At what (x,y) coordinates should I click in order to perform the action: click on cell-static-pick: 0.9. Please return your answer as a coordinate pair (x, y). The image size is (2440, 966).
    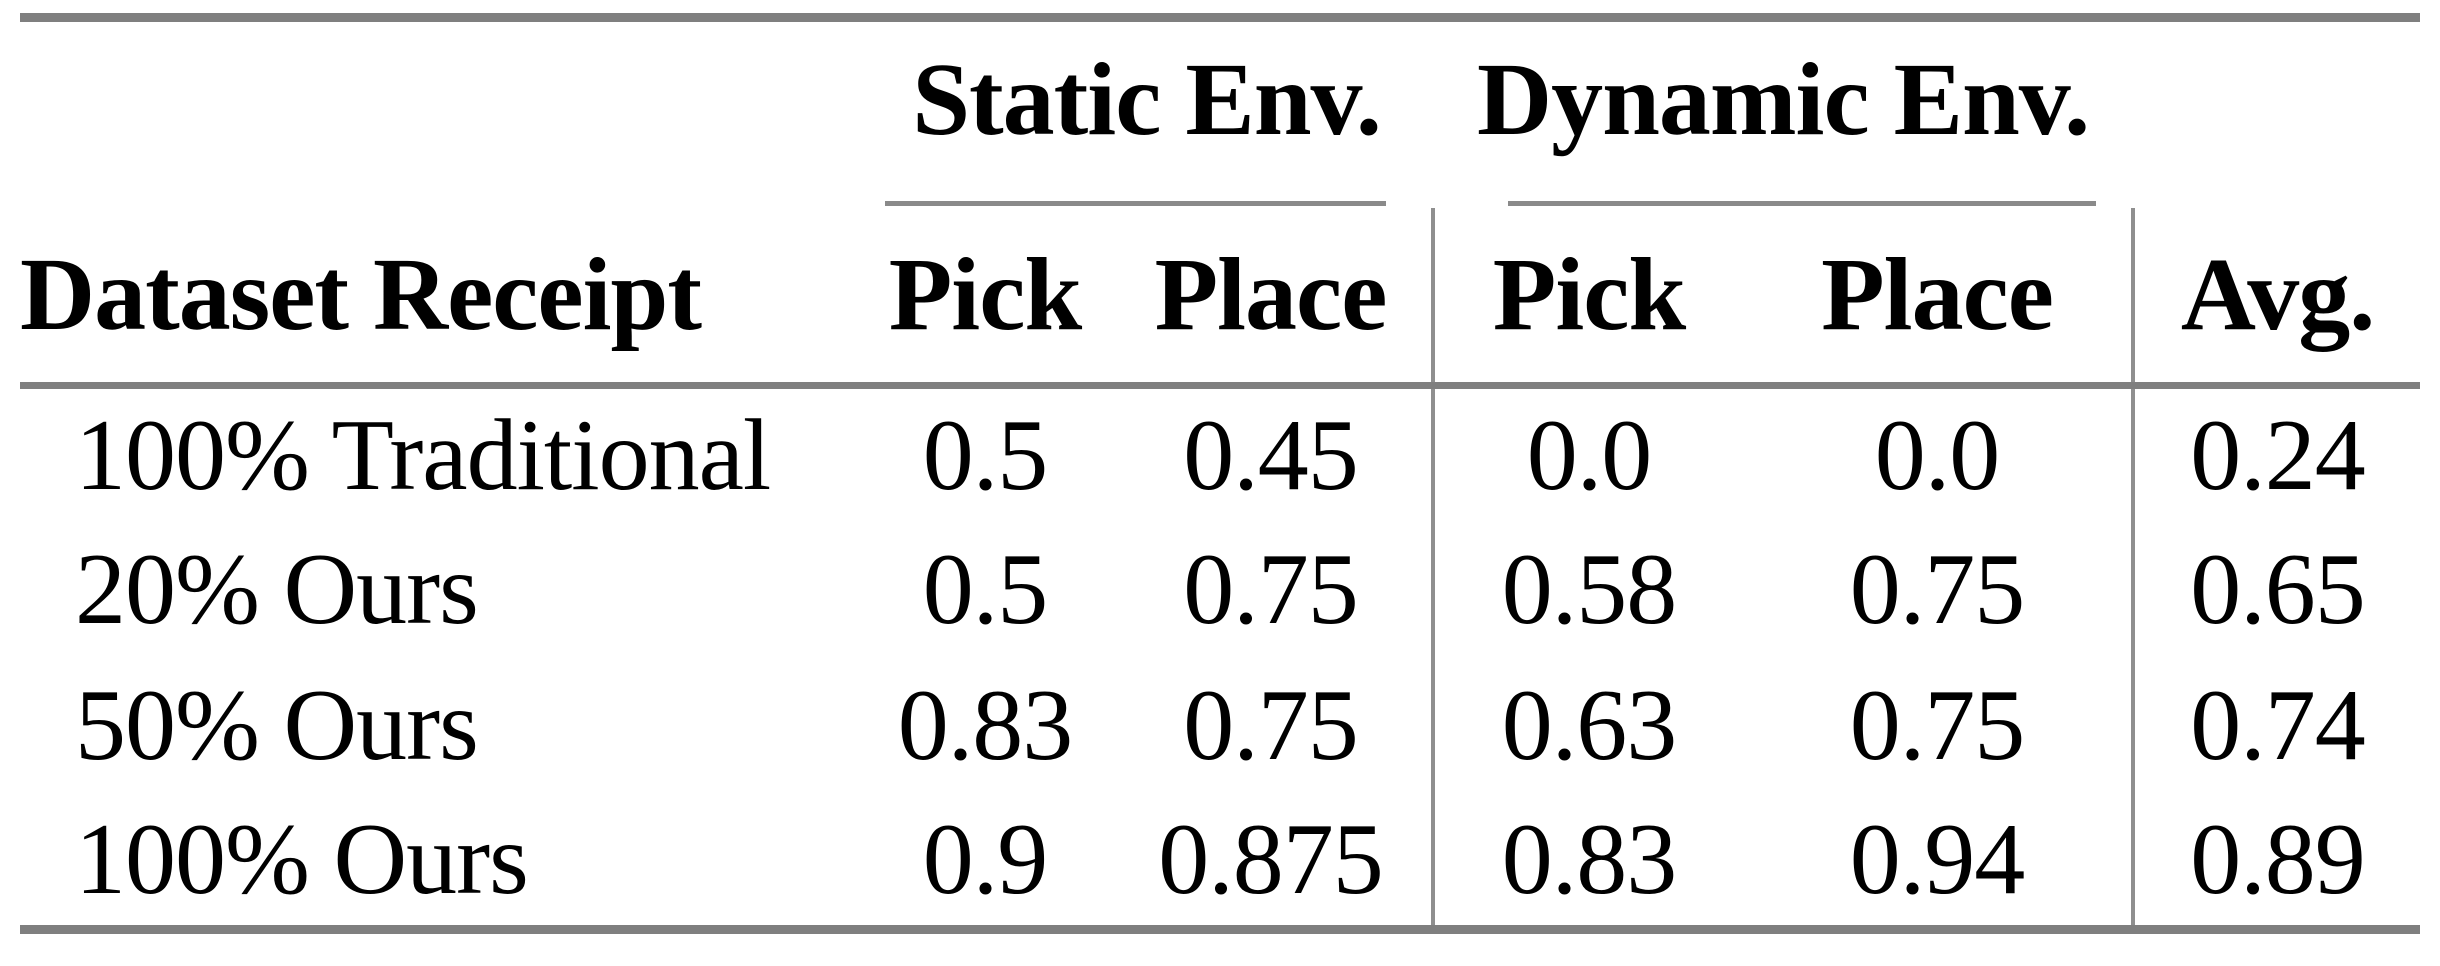
    Looking at the image, I should click on (985, 859).